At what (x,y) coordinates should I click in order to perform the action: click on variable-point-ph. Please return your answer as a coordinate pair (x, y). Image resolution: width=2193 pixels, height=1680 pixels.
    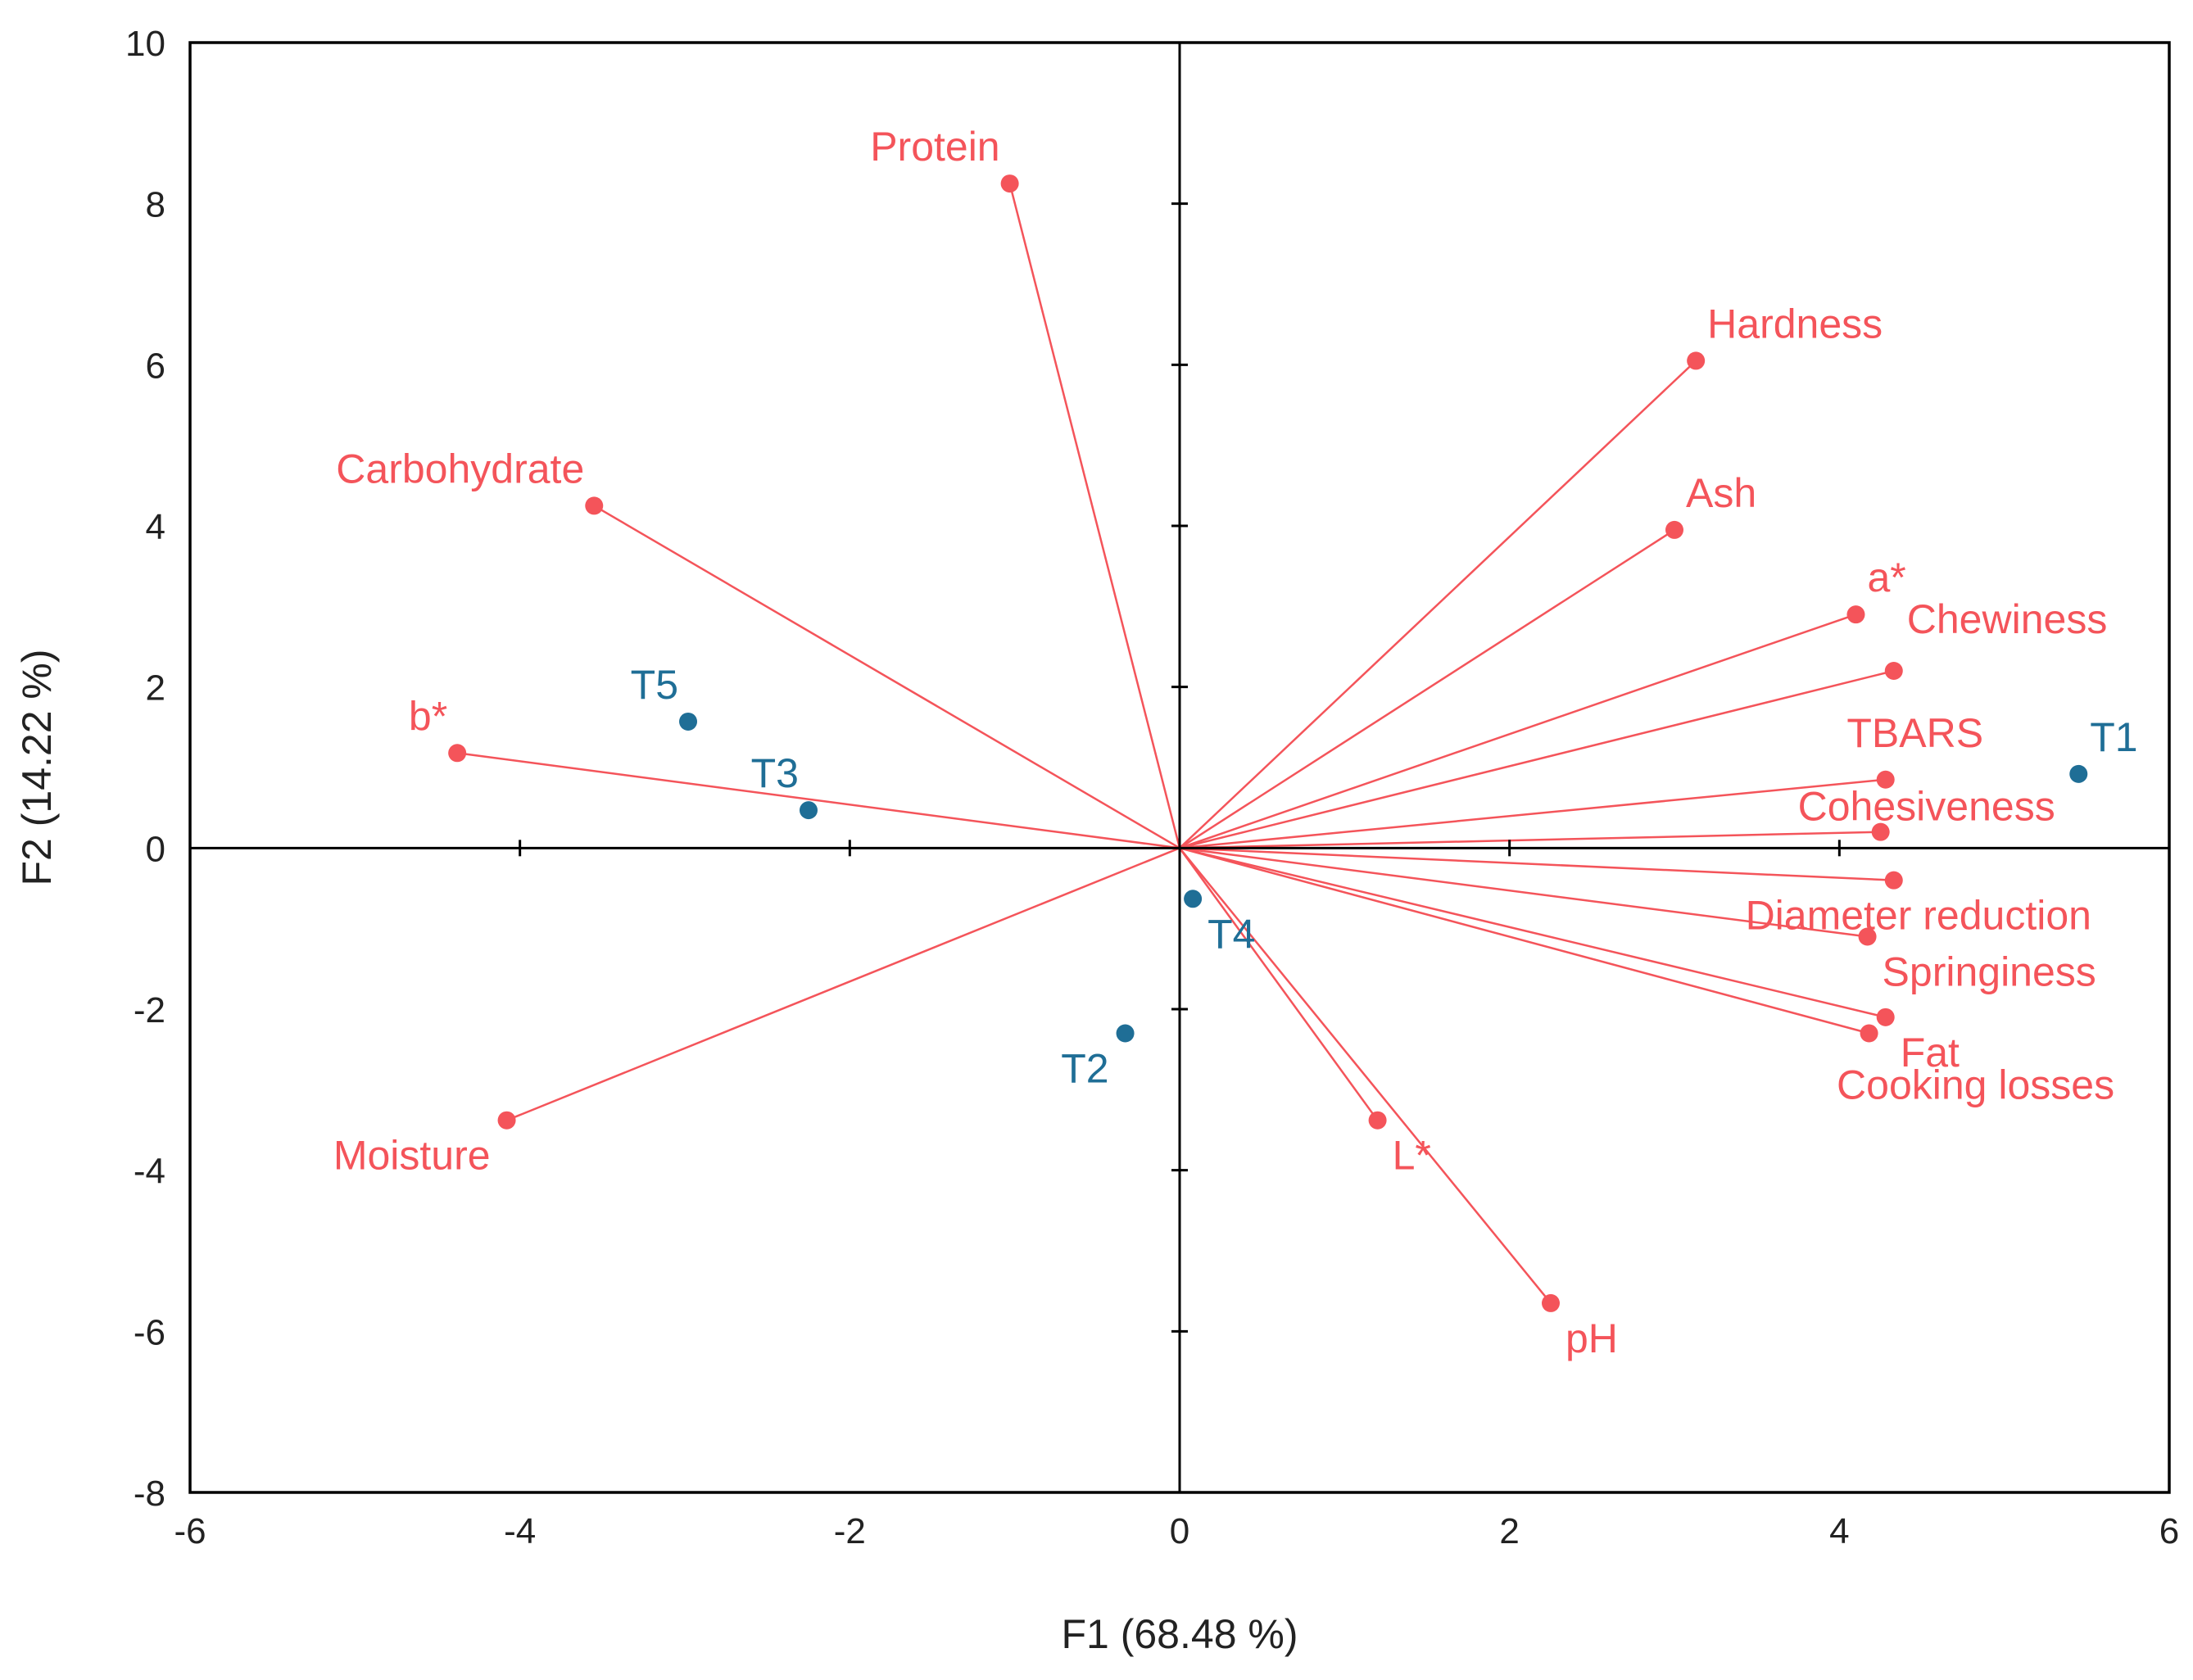
    Looking at the image, I should click on (1551, 1302).